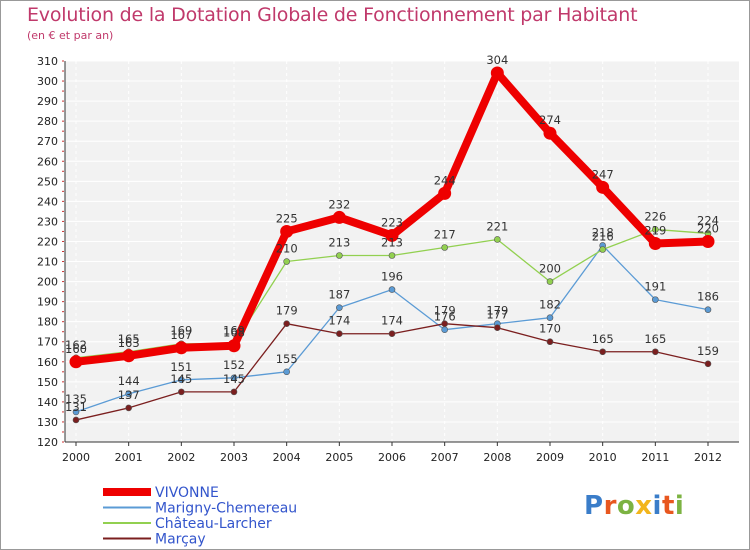 The image size is (750, 550). I want to click on data-label-marigny-chemereau: 186, so click(708, 297).